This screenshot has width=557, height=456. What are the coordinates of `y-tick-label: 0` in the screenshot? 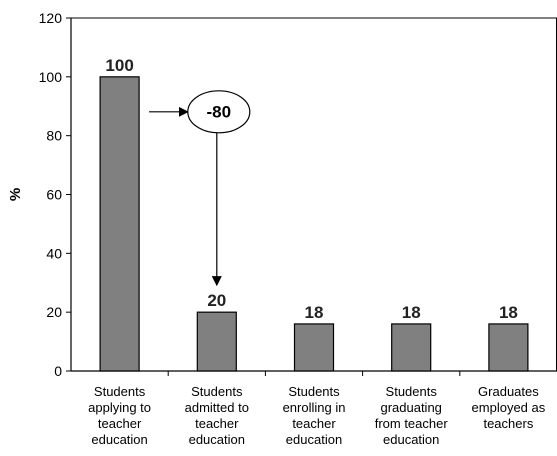 It's located at (58, 371).